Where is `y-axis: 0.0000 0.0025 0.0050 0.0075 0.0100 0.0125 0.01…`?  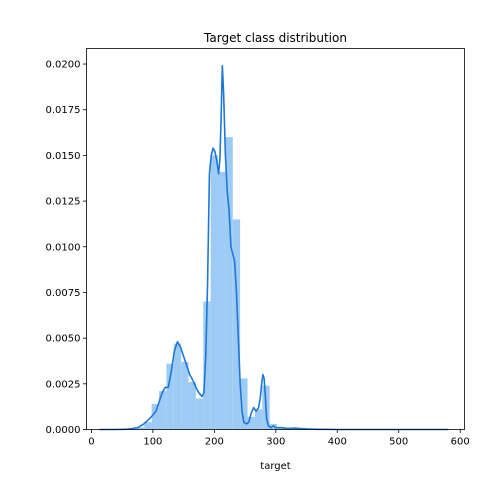
y-axis: 0.0000 0.0025 0.0050 0.0075 0.0100 0.0125 0.01… is located at coordinates (66, 248).